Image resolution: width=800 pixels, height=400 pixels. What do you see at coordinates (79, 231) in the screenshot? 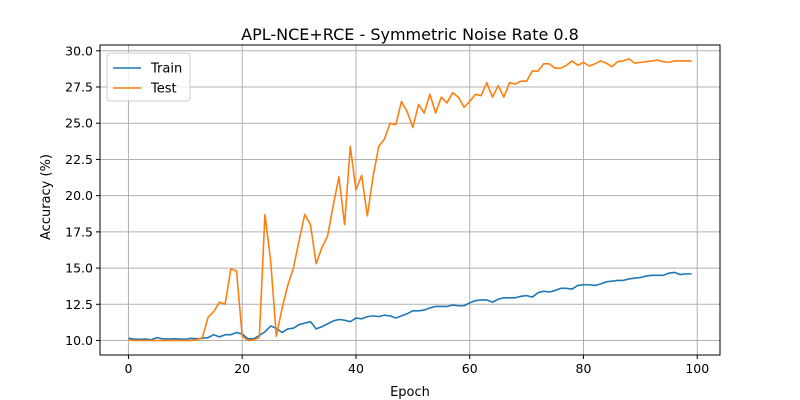
I see `y-tick-label: 17.5` at bounding box center [79, 231].